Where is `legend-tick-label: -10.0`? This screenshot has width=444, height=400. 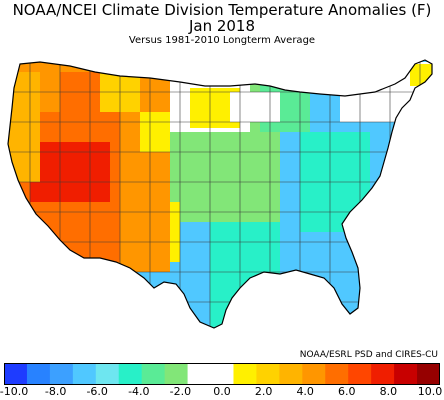
legend-tick-label: -10.0 is located at coordinates (14, 391).